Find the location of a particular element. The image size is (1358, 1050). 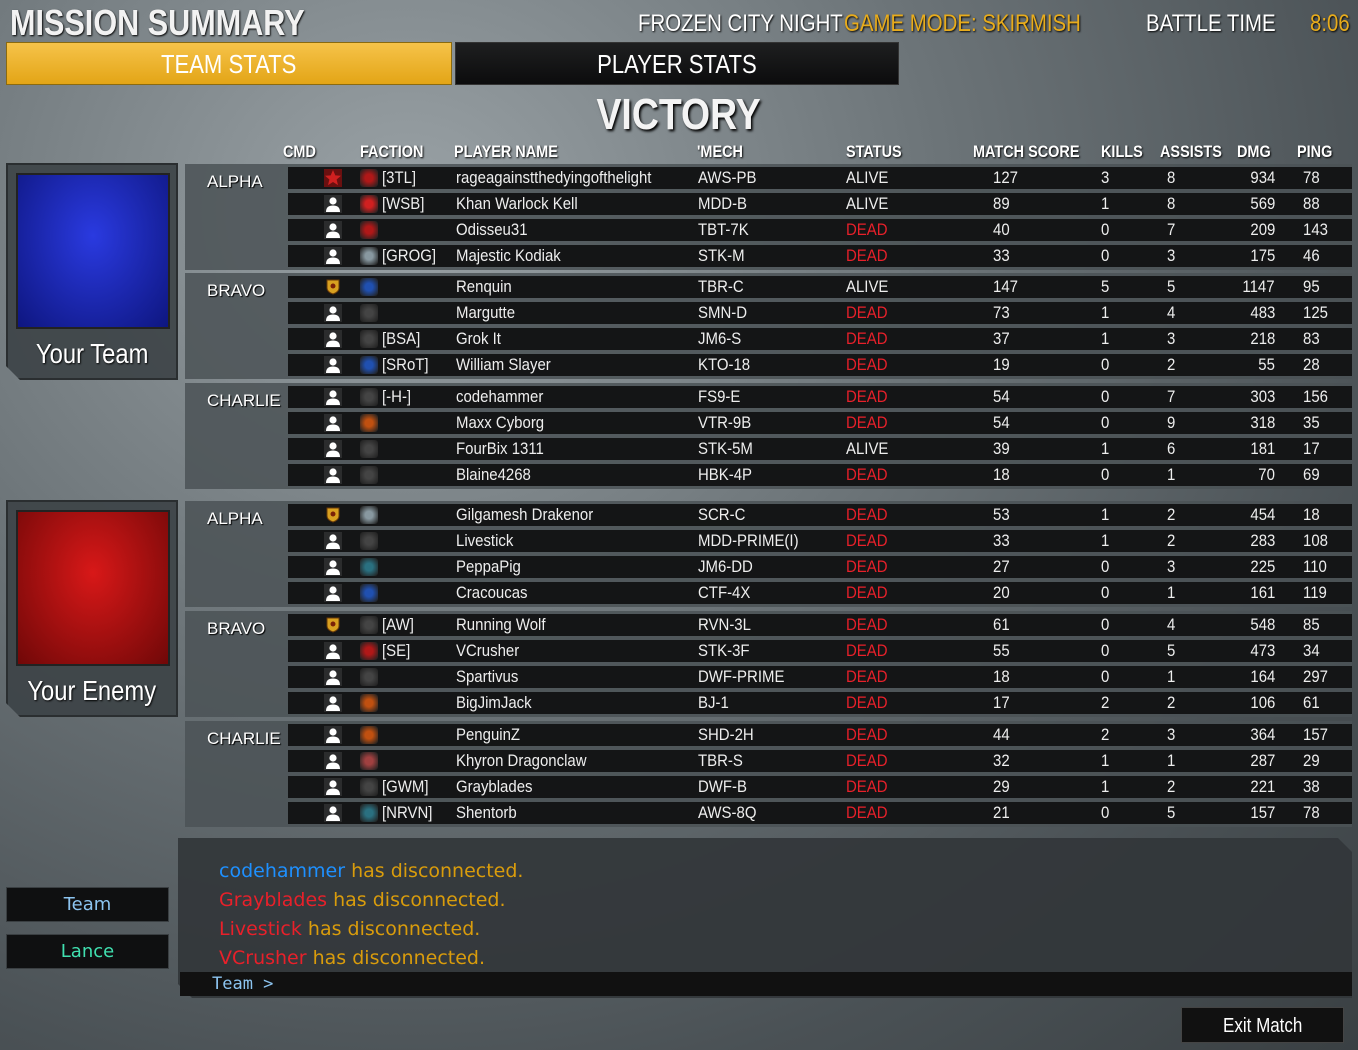

lance-label: CHARLIE is located at coordinates (244, 400).